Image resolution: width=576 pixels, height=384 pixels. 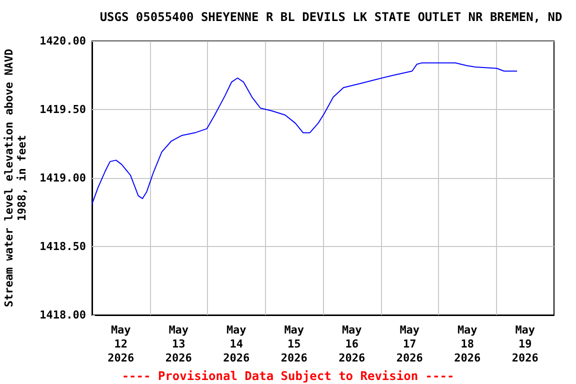 What do you see at coordinates (63, 41) in the screenshot?
I see `y-tick-label: 1420.00` at bounding box center [63, 41].